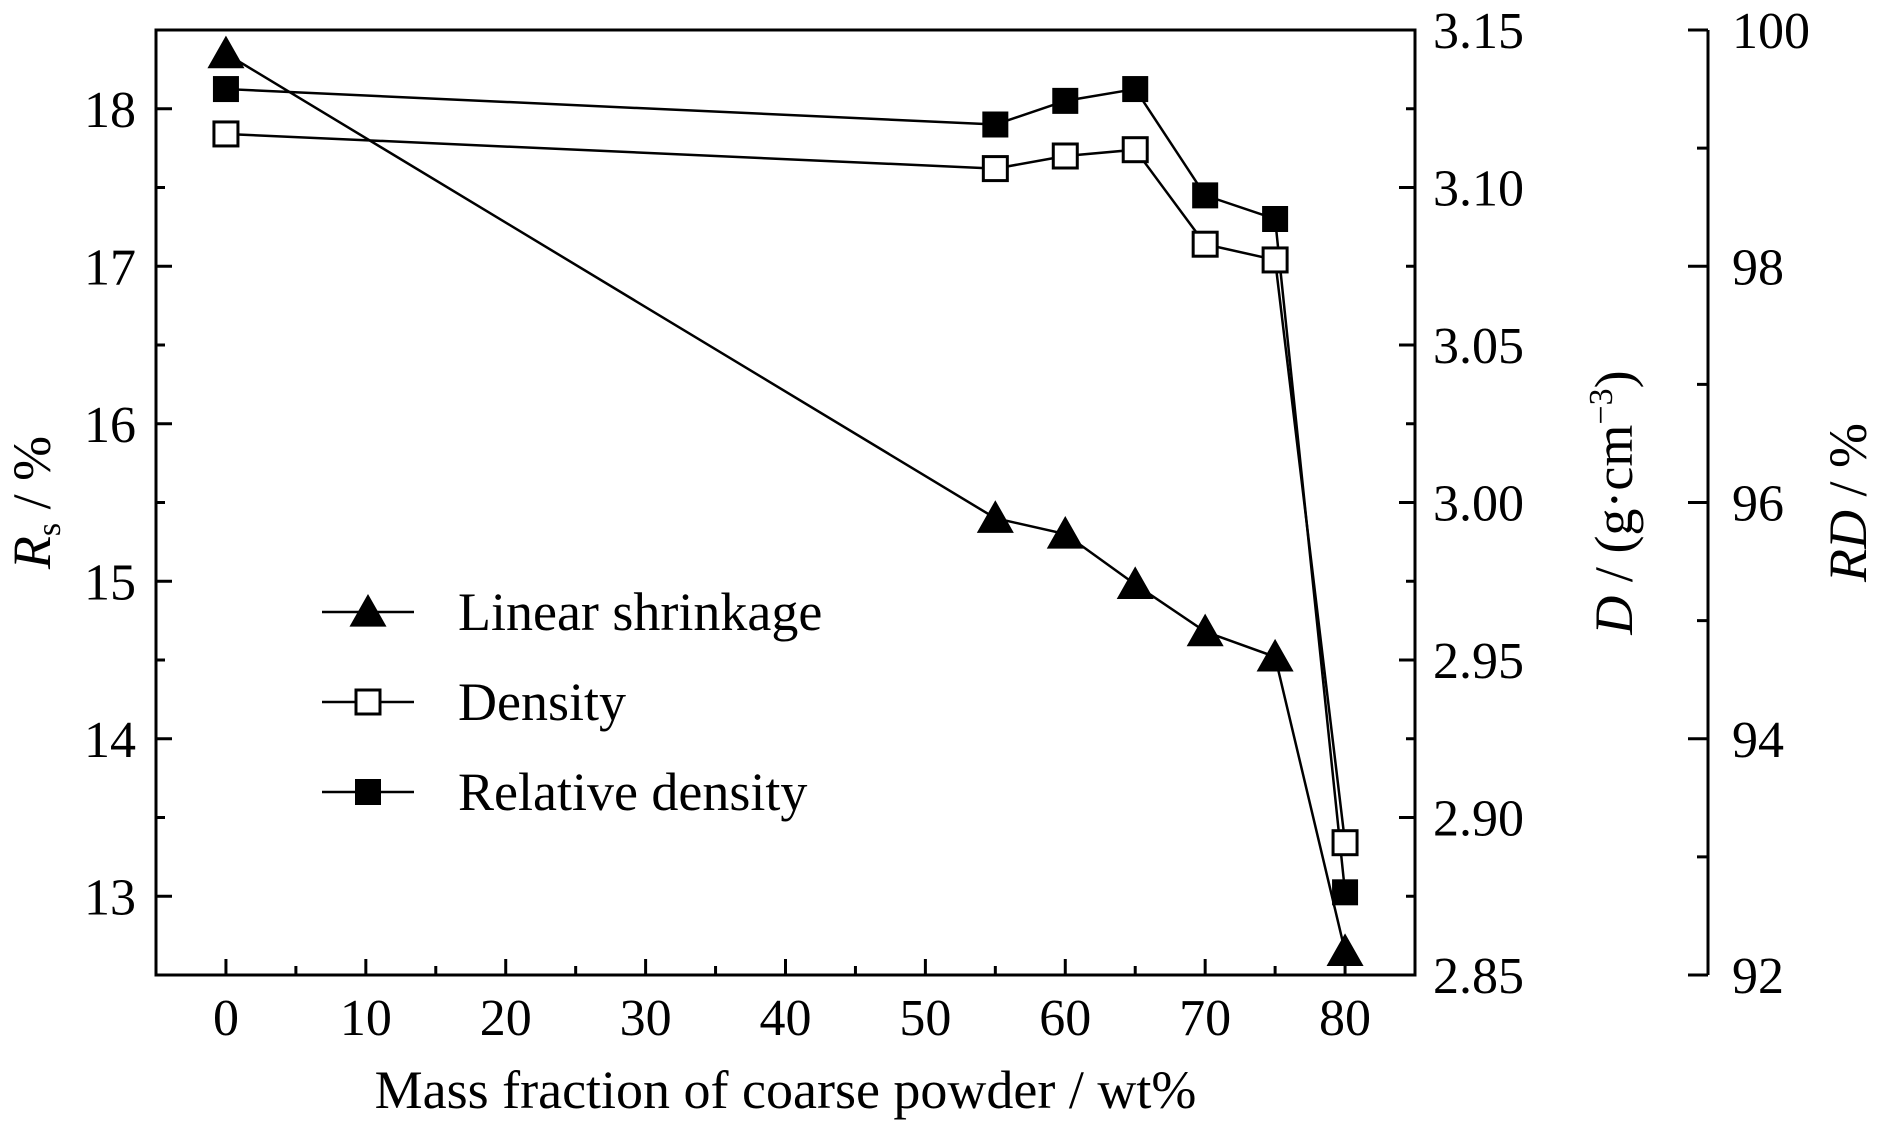 The width and height of the screenshot is (1878, 1124). Describe the element at coordinates (640, 612) in the screenshot. I see `legend-label: Linear shrinkage` at that location.